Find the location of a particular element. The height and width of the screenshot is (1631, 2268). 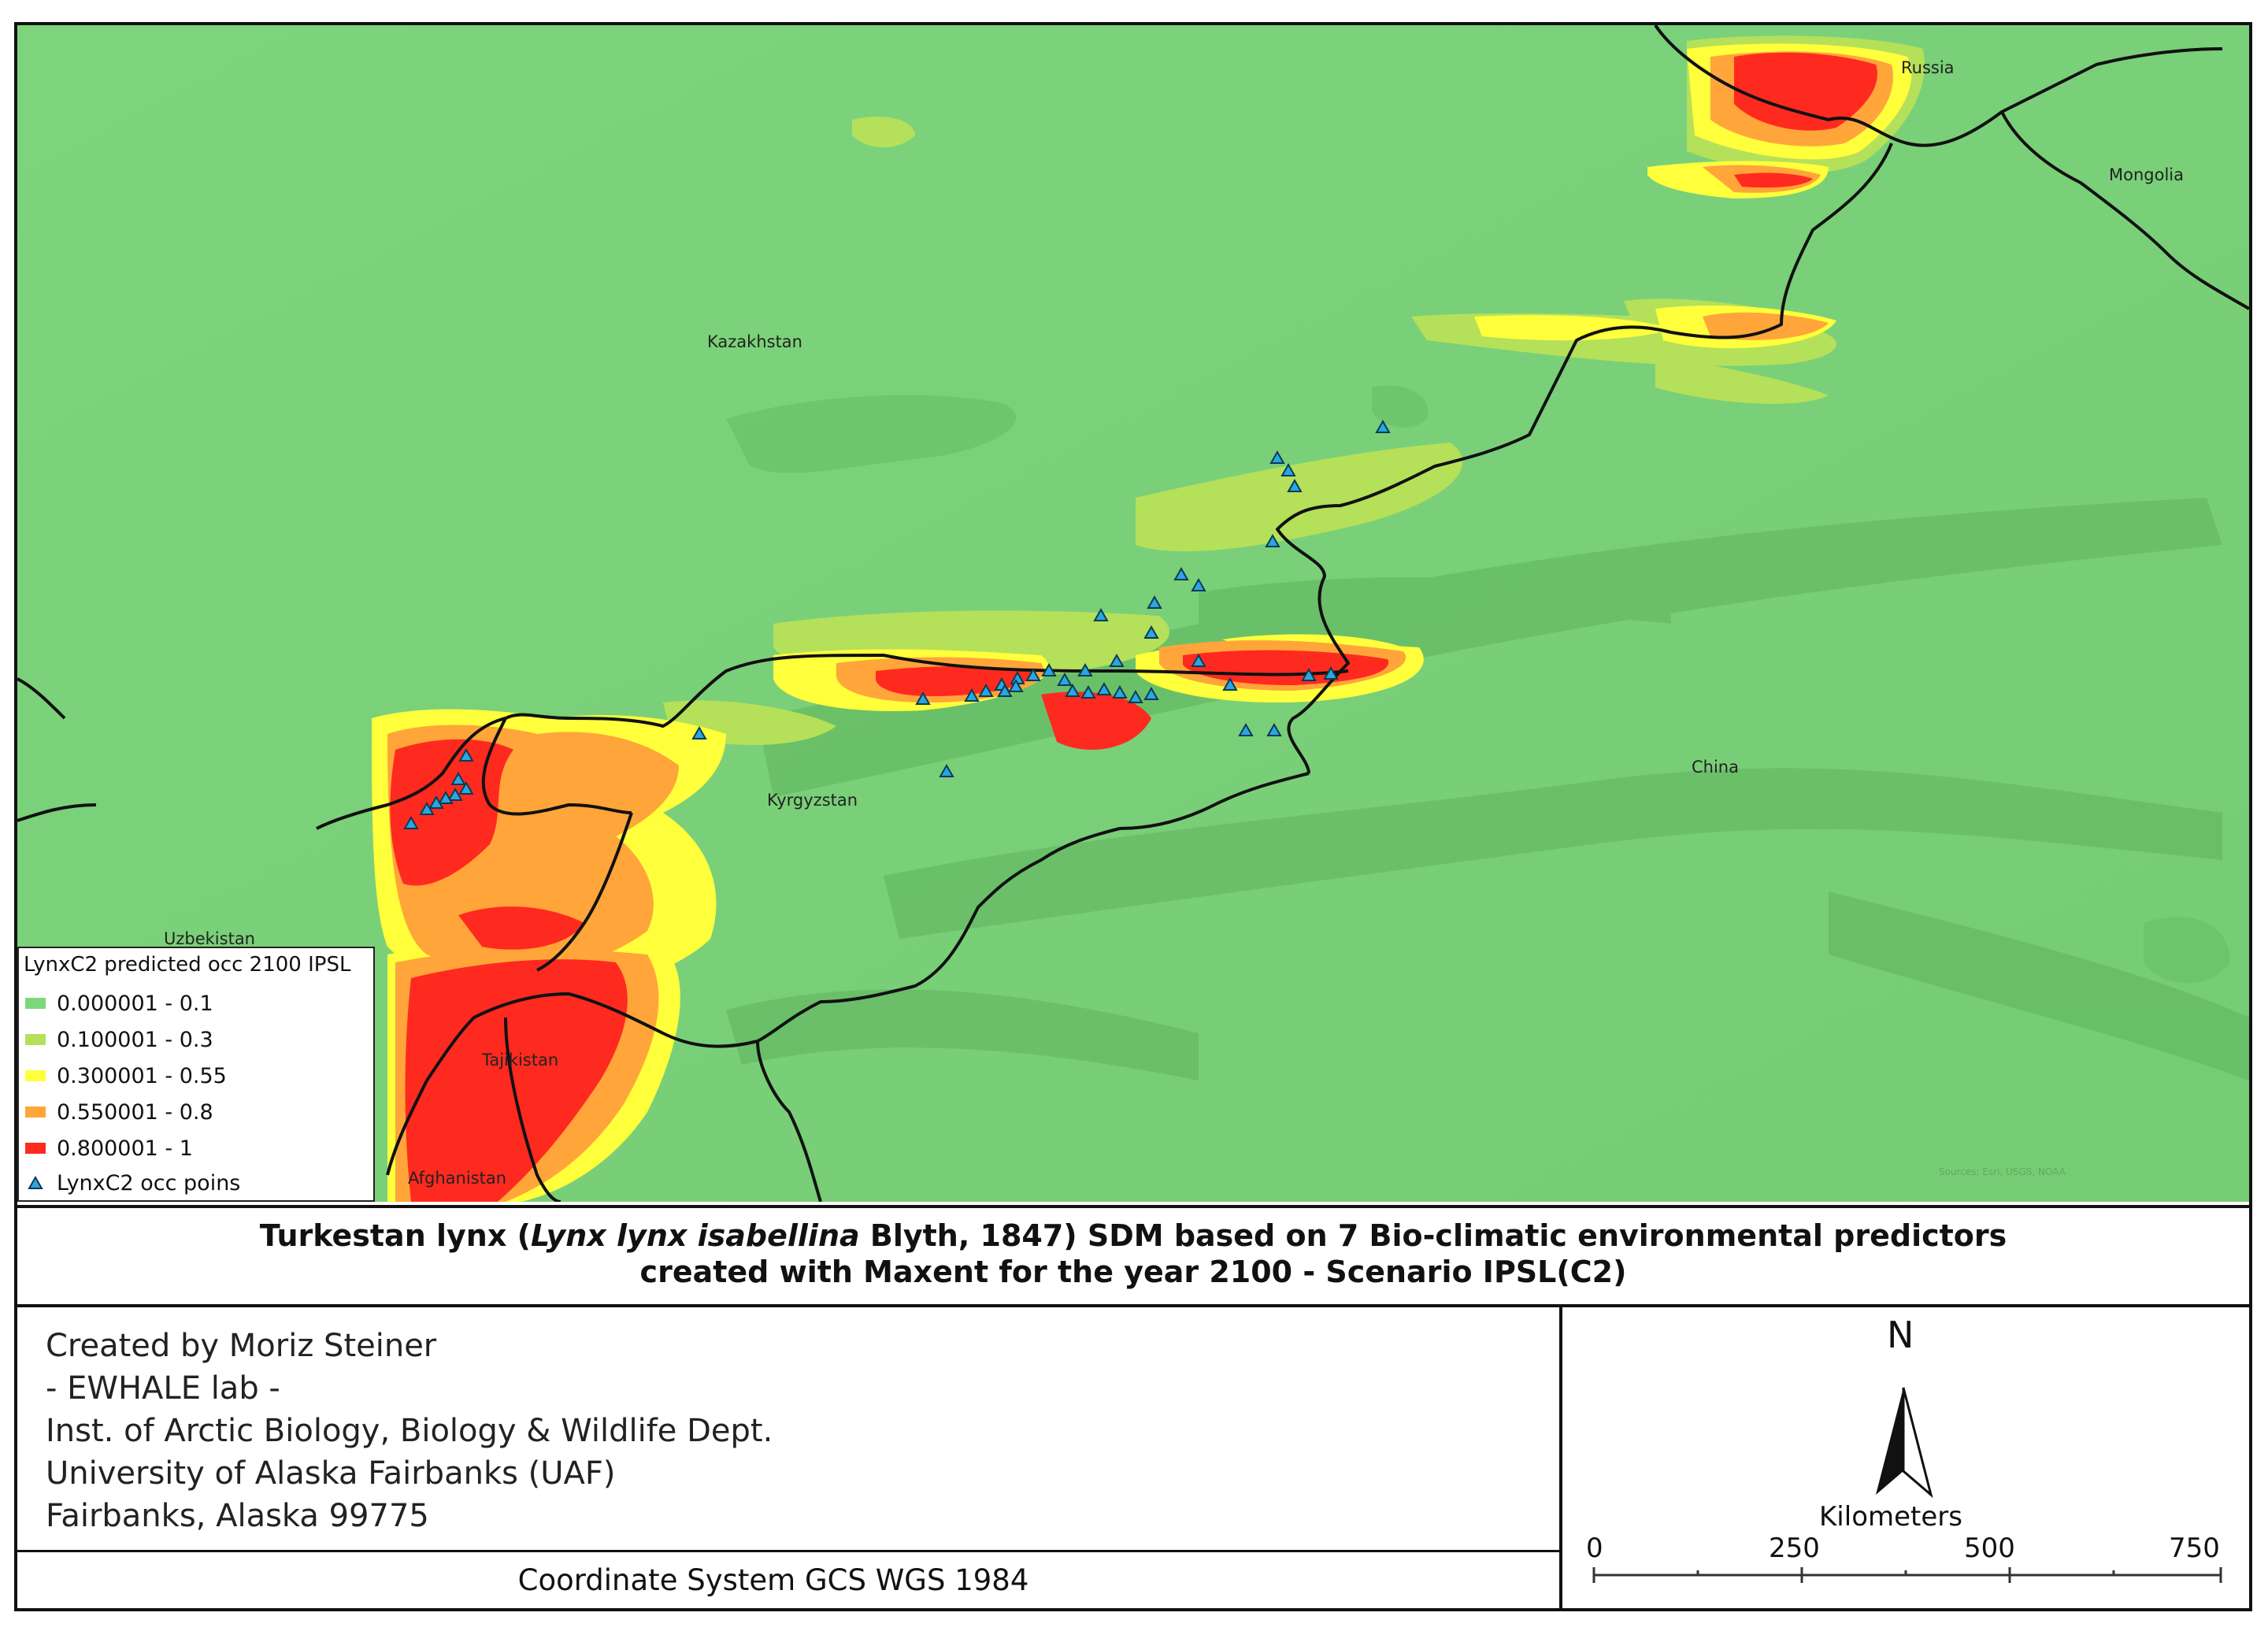

scale-bar is located at coordinates (1907, 1575).